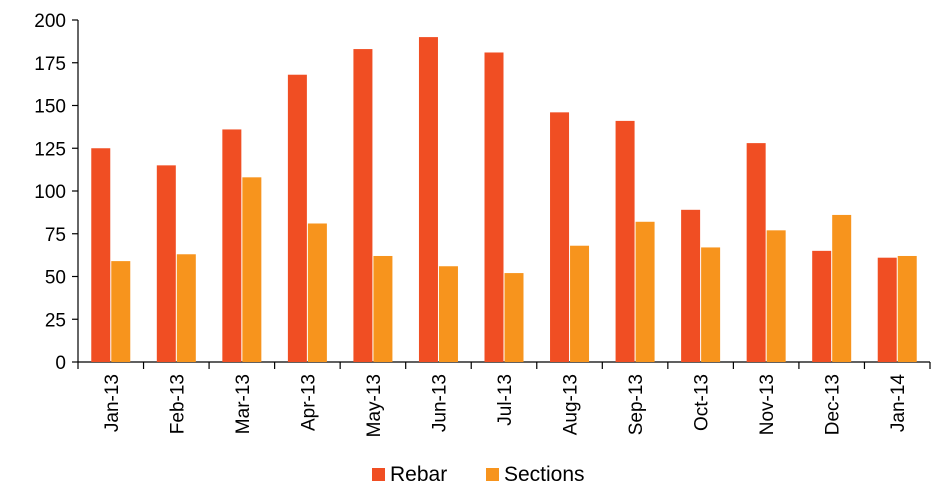 Image resolution: width=937 pixels, height=491 pixels. What do you see at coordinates (898, 403) in the screenshot?
I see `x-tick-label: Jan-14` at bounding box center [898, 403].